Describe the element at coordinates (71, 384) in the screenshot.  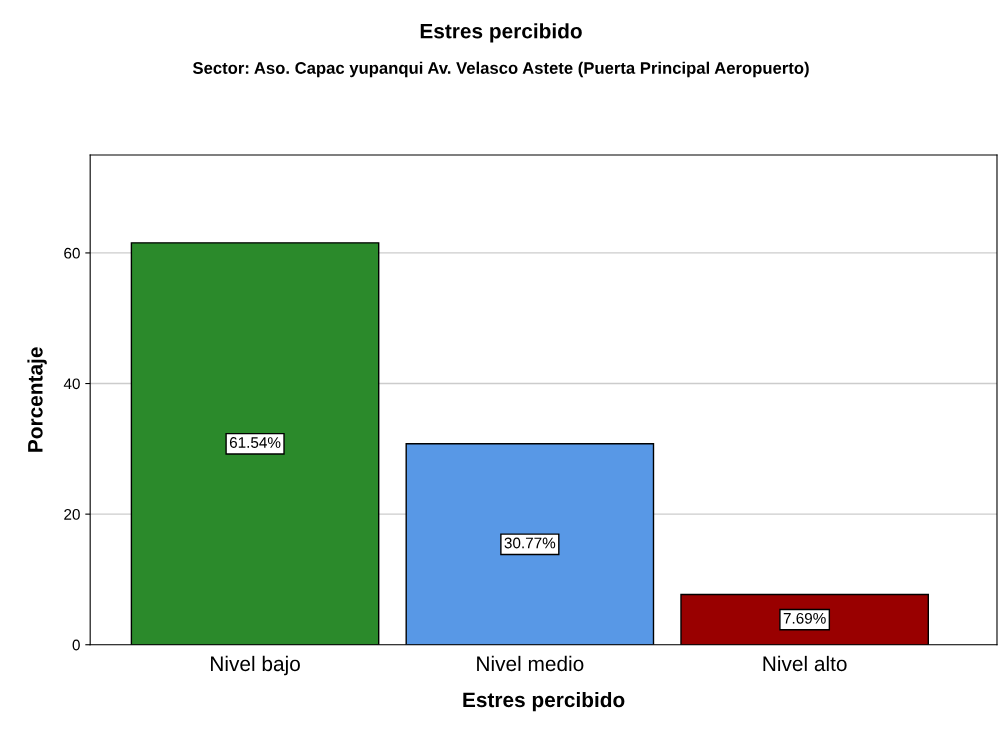
I see `y-tick-label: 40` at that location.